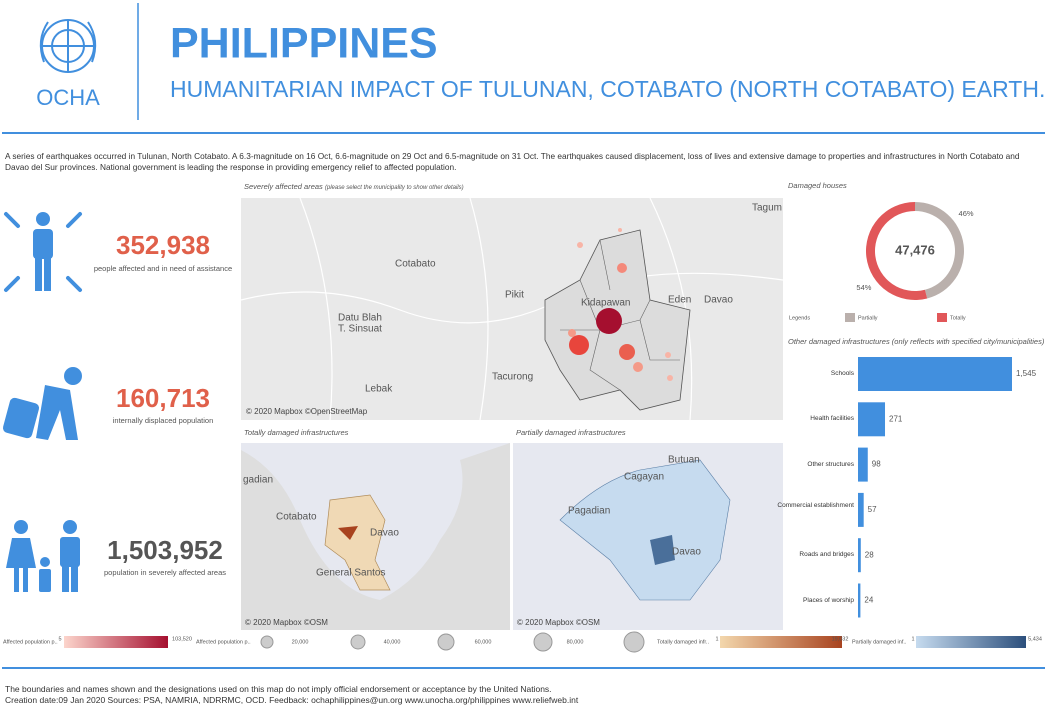  Describe the element at coordinates (165, 572) in the screenshot. I see `stat-label: population in severely affected areas` at that location.